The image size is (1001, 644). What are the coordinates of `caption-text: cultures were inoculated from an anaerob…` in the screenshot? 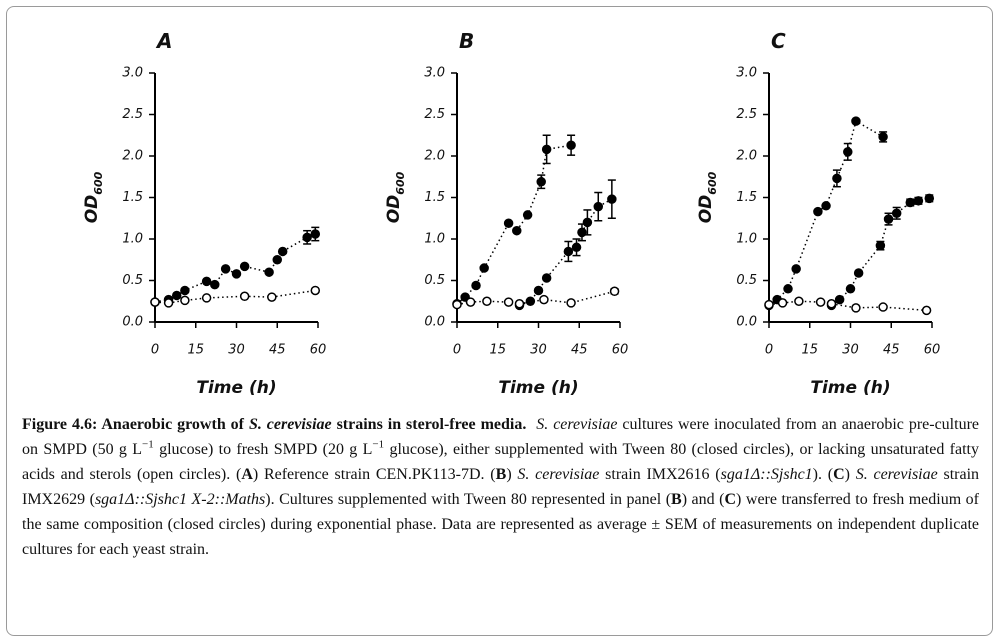 It's located at (501, 437).